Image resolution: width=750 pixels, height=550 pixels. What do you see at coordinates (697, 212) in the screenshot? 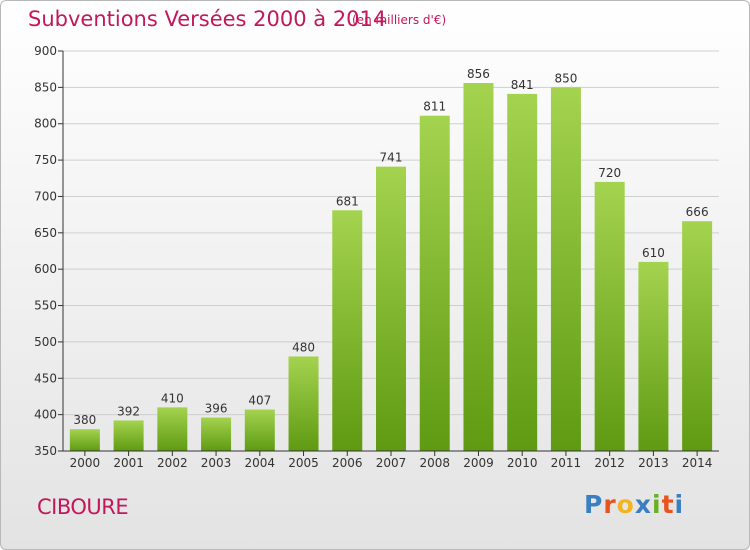
I see `bar-value-label: 666` at bounding box center [697, 212].